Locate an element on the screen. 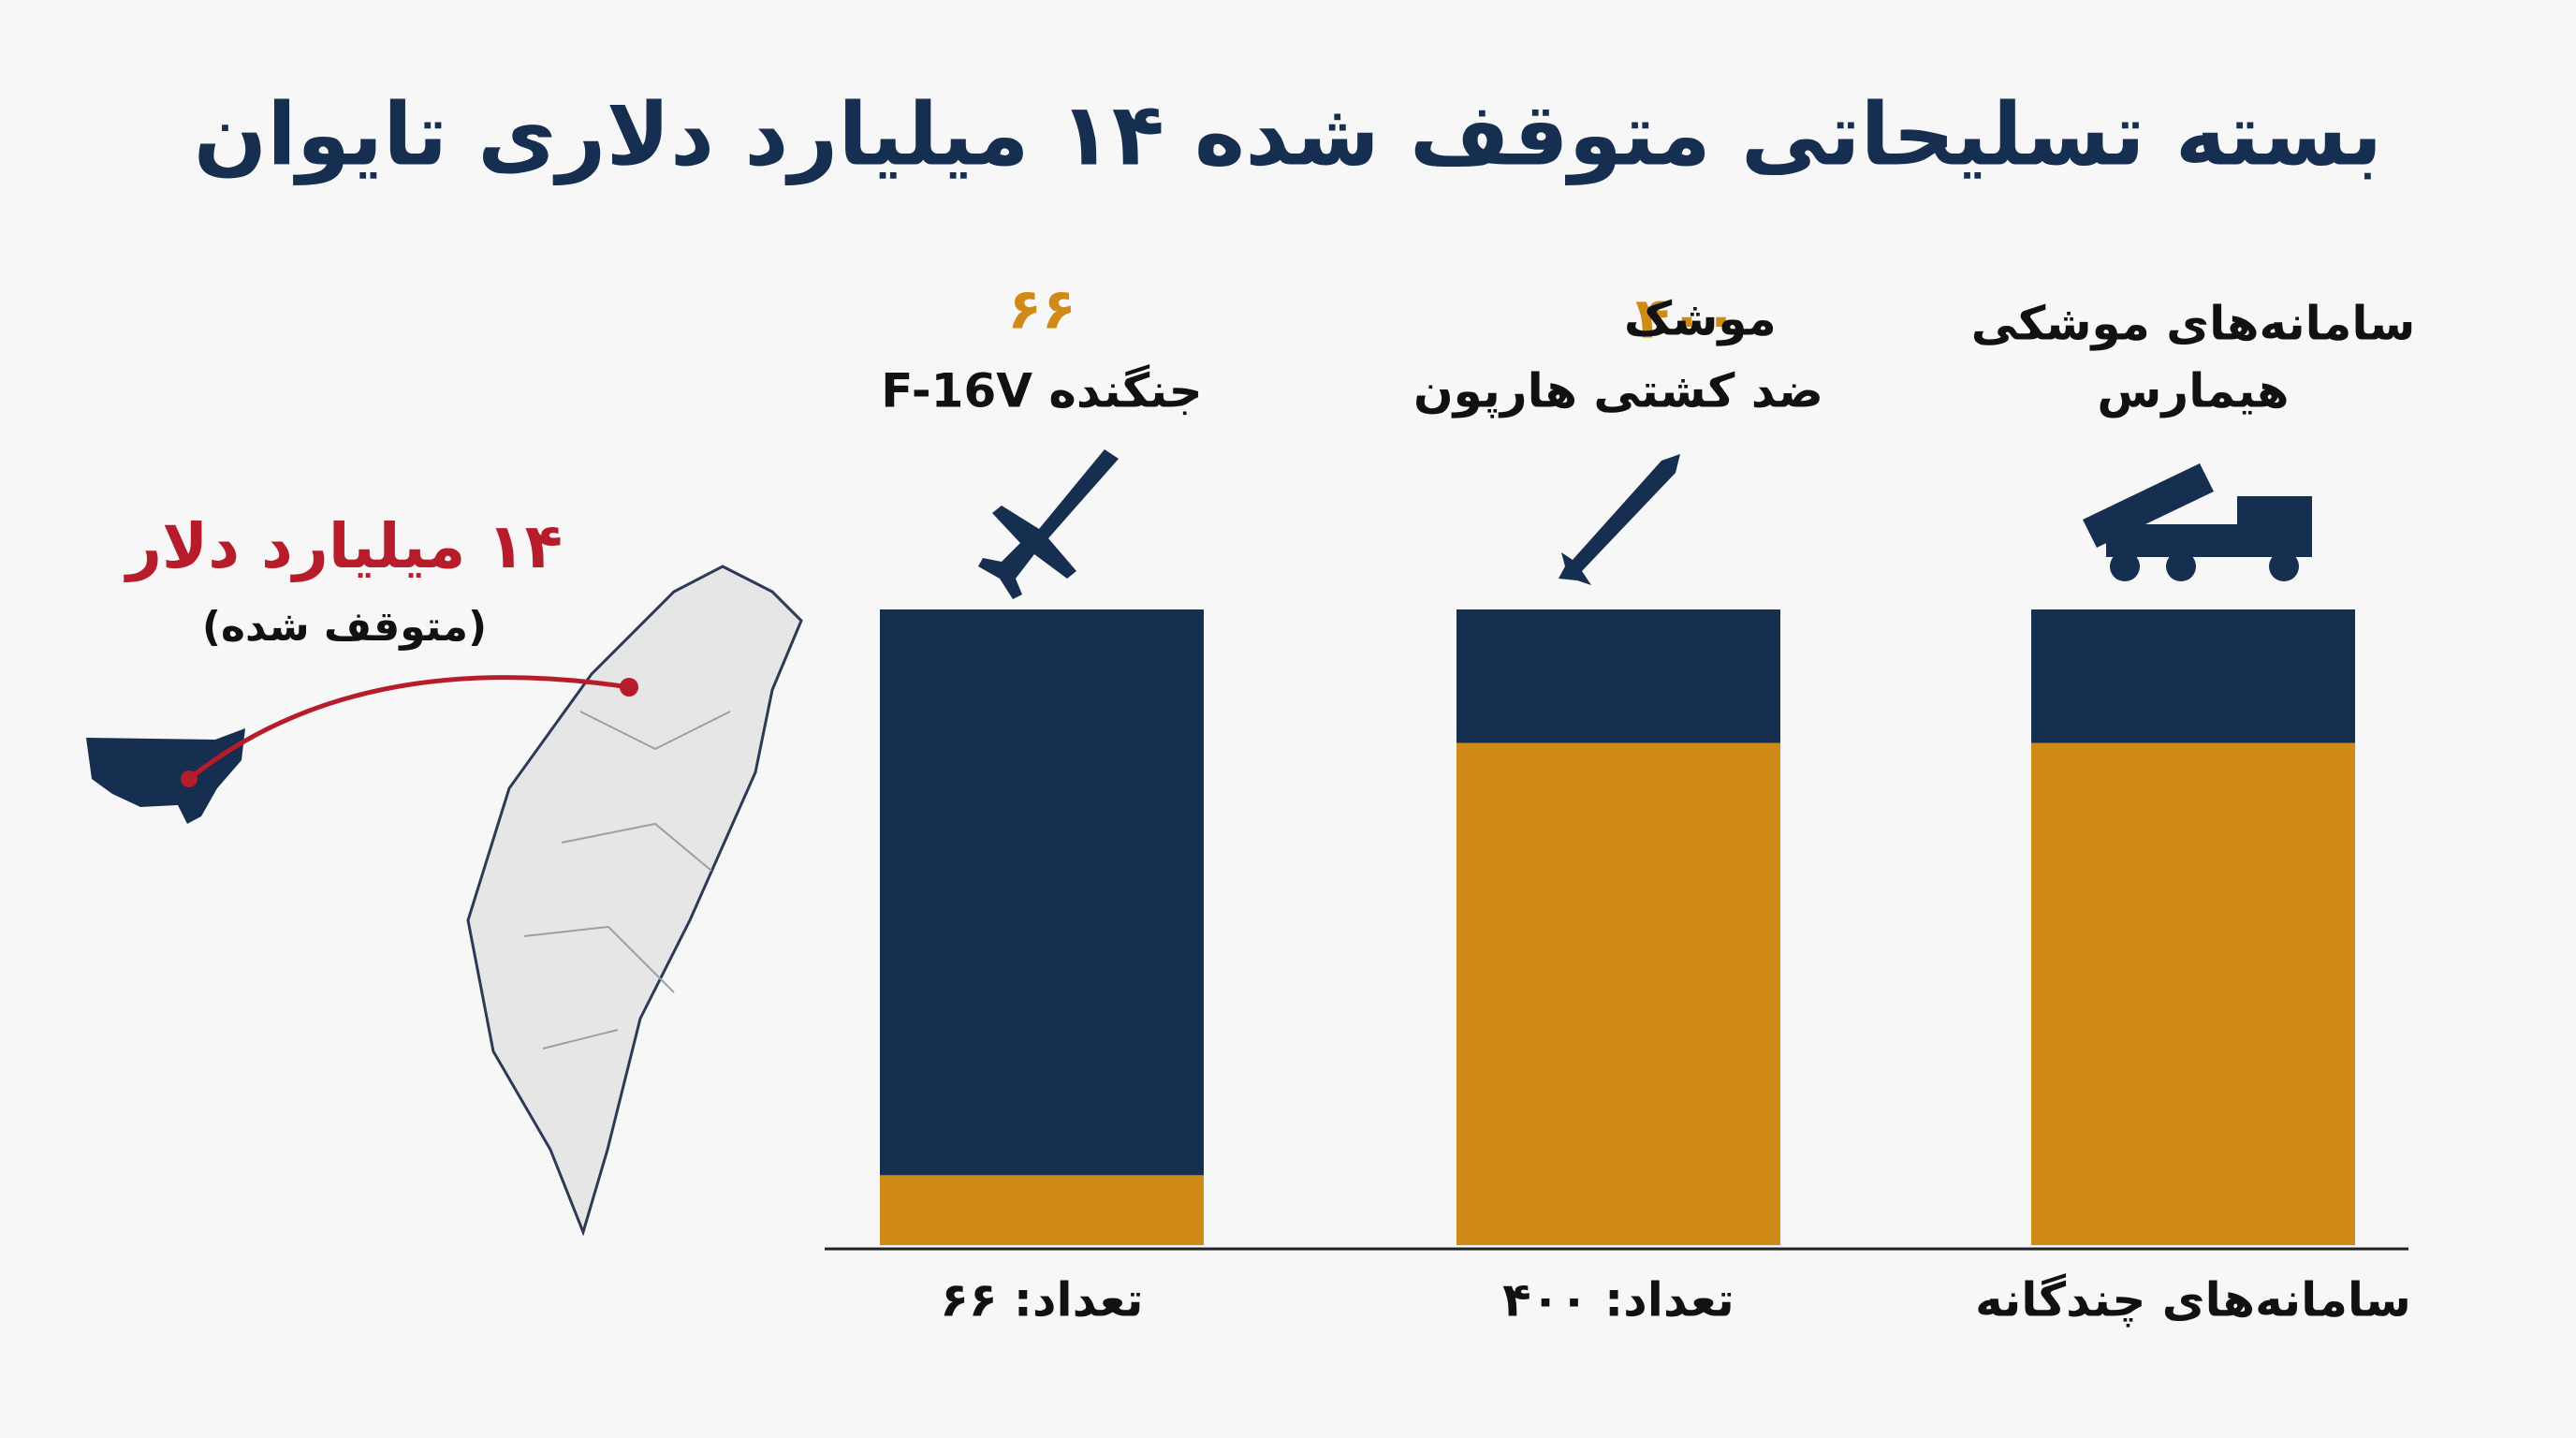 Image resolution: width=2576 pixels, height=1438 pixels. taiwan is located at coordinates (634, 901).